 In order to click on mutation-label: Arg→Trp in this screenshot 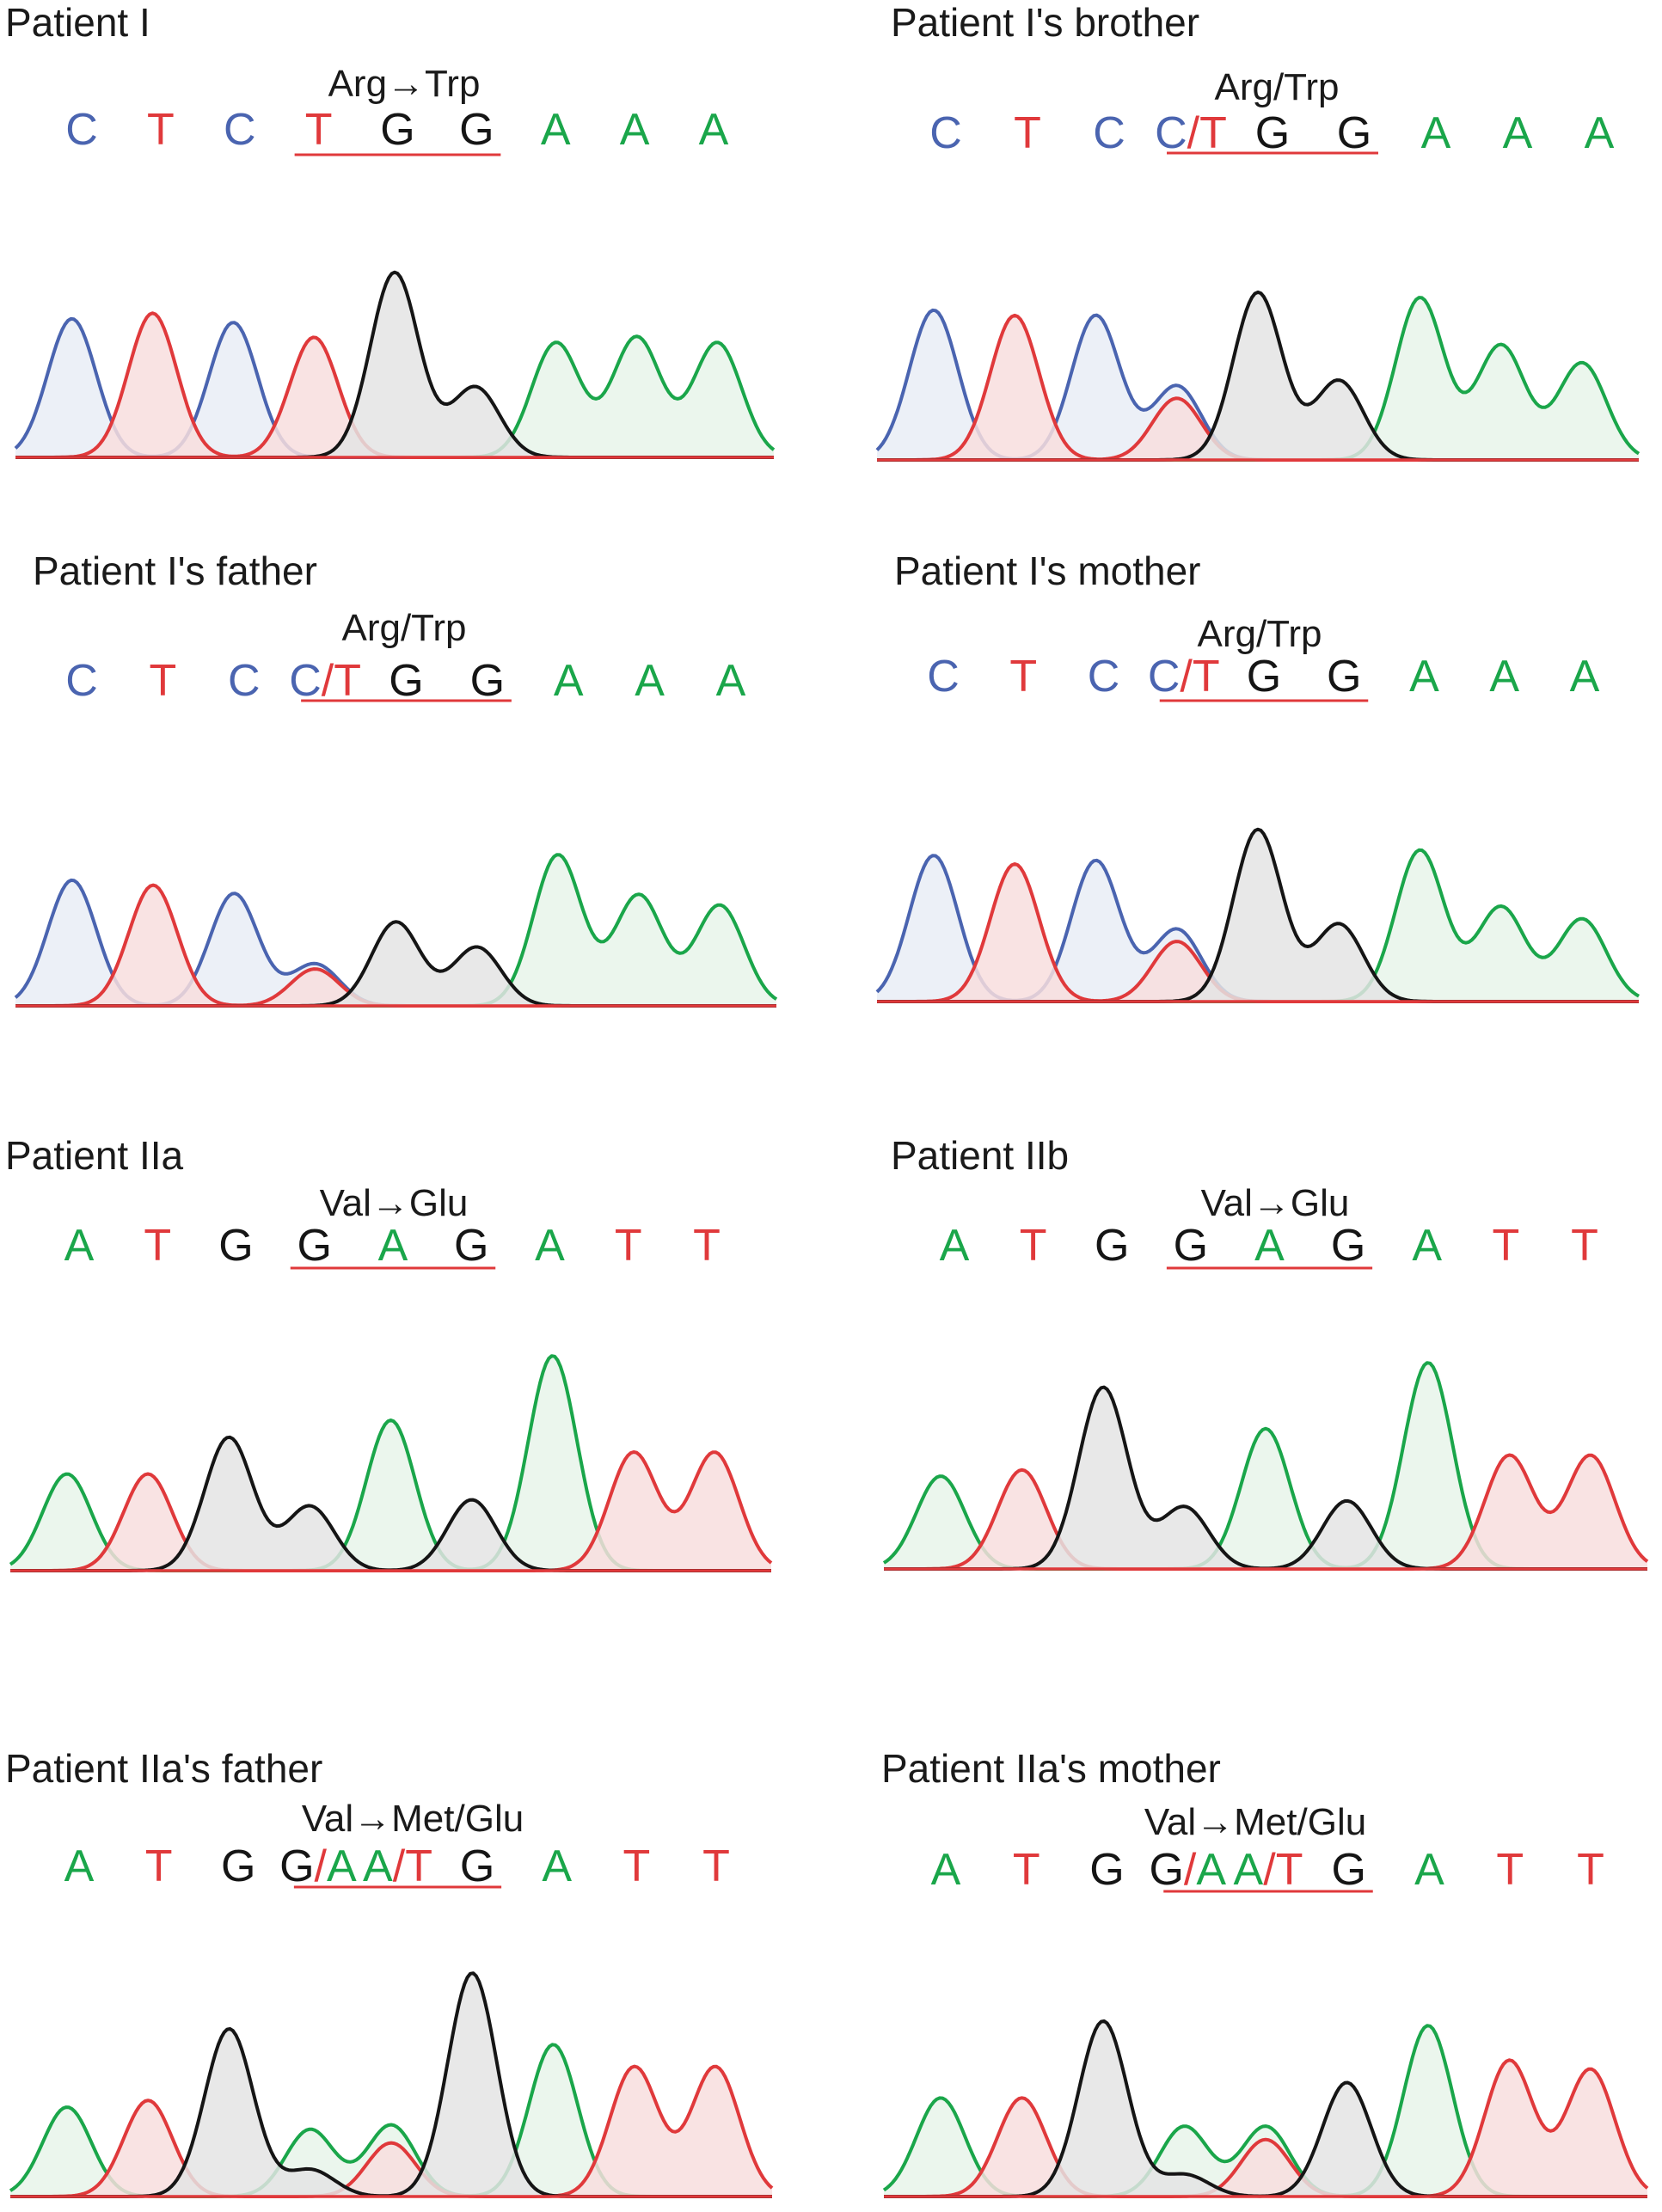, I will do `click(405, 84)`.